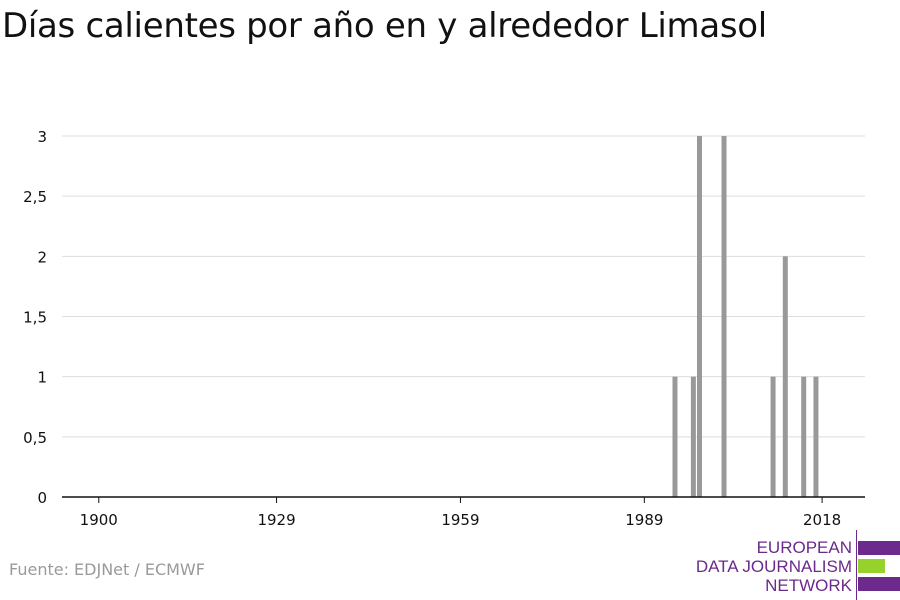  What do you see at coordinates (699, 316) in the screenshot?
I see `bar-1998` at bounding box center [699, 316].